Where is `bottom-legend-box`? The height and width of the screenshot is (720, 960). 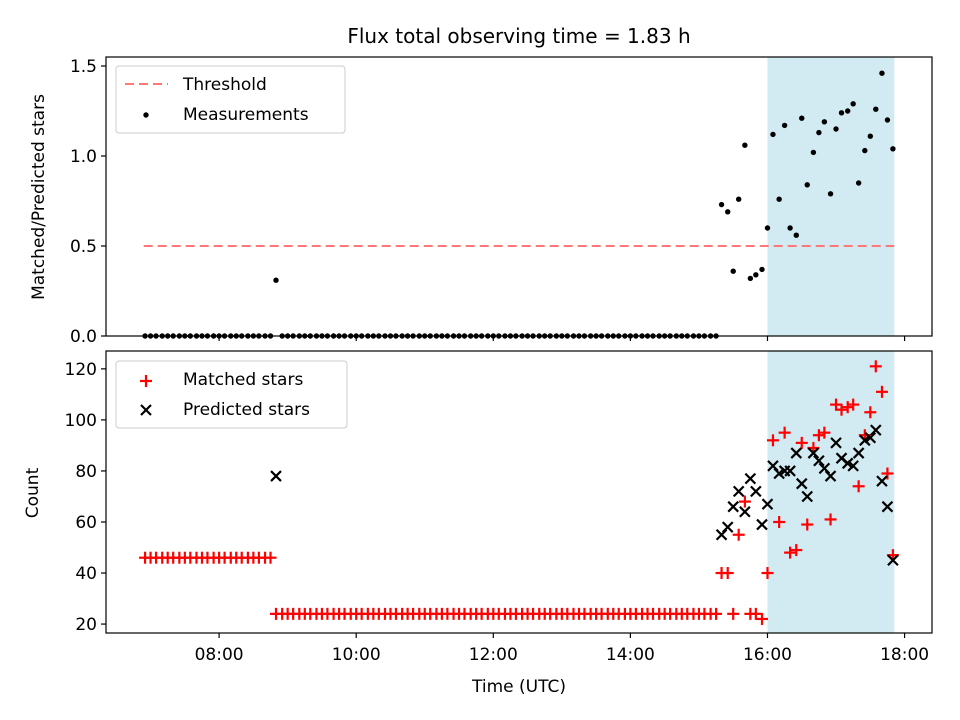 bottom-legend-box is located at coordinates (231, 394).